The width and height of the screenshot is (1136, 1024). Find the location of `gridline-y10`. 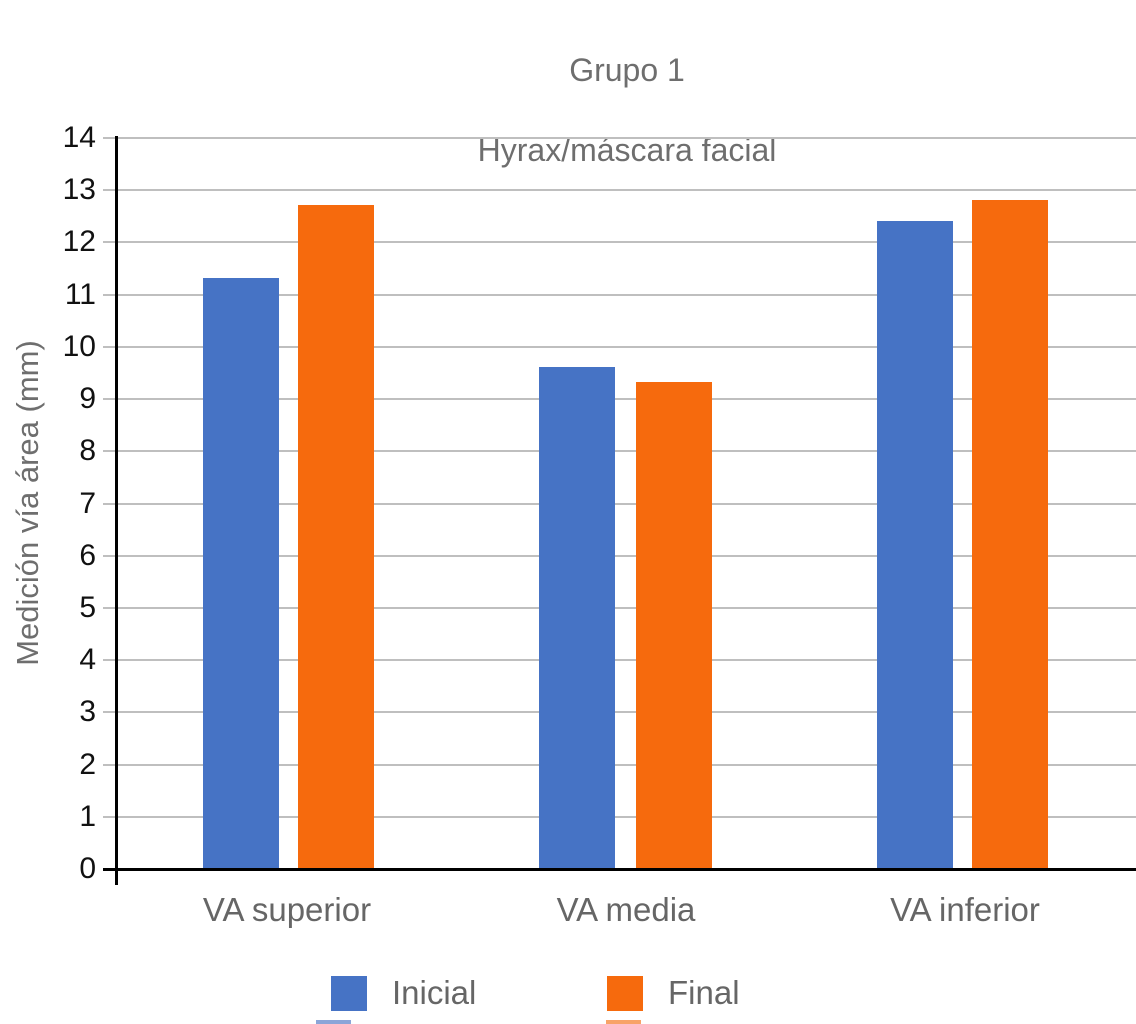

gridline-y10 is located at coordinates (619, 347).